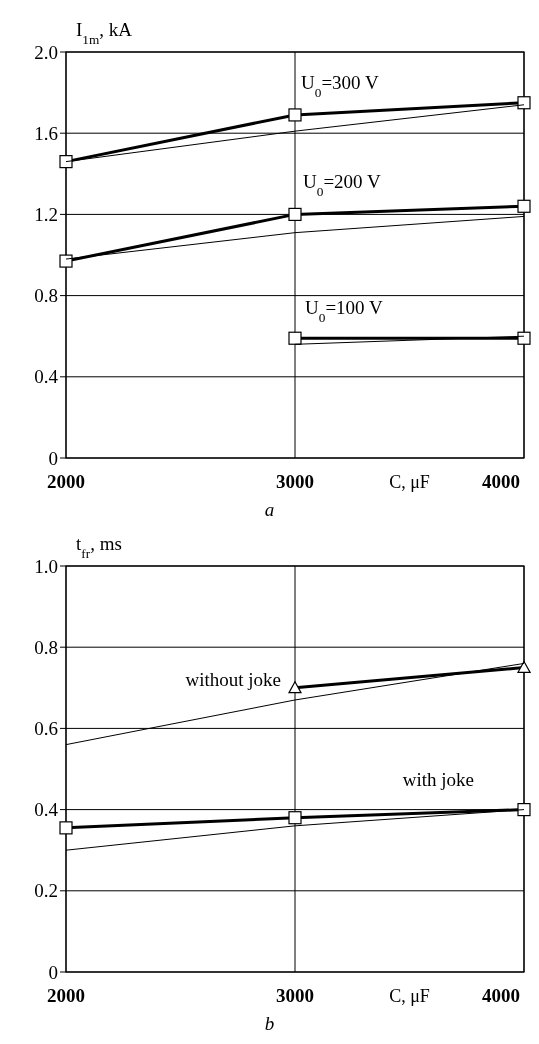 This screenshot has height=1044, width=539. What do you see at coordinates (344, 311) in the screenshot?
I see `series-label: U$_{0}$=100 V` at bounding box center [344, 311].